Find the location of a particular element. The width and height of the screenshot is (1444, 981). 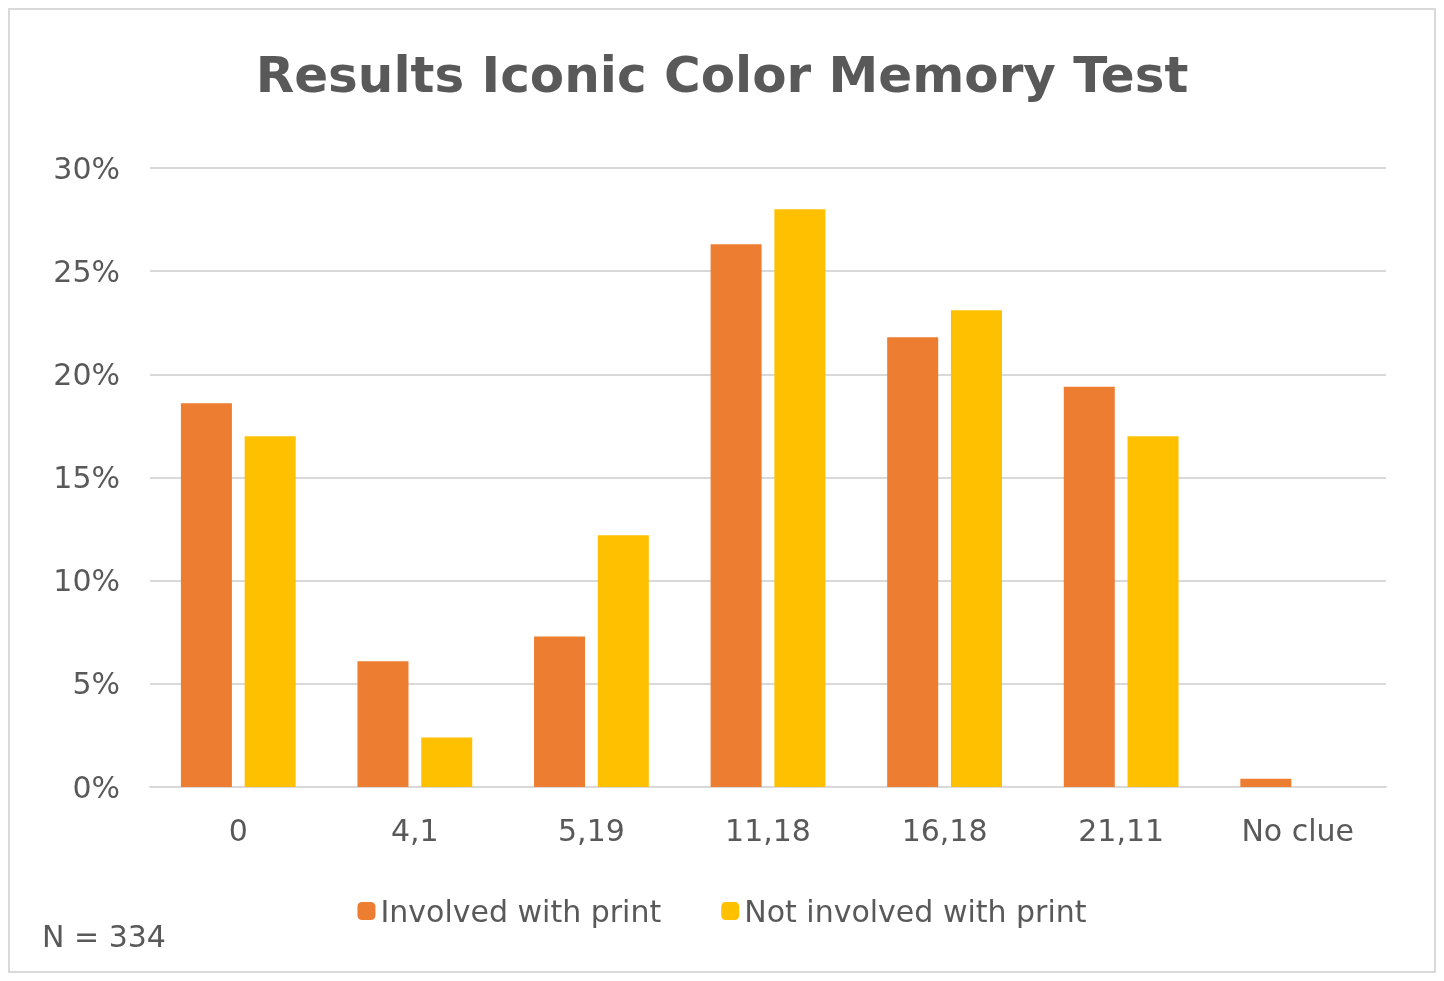

y-tick-label: 5% is located at coordinates (96, 684).